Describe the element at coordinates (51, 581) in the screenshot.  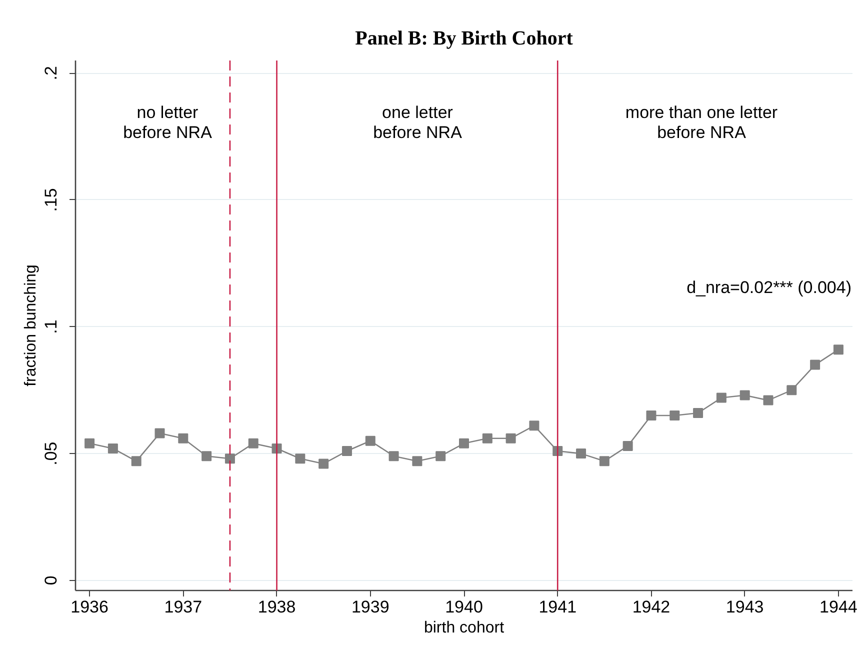
I see `y-tick-label: 0` at that location.